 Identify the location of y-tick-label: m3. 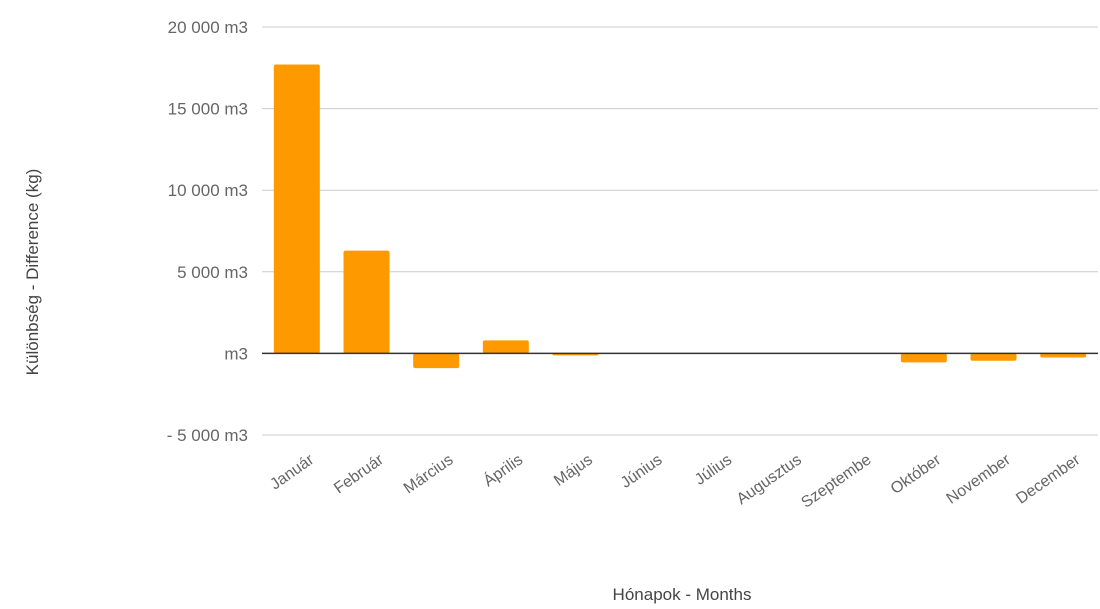
(236, 353).